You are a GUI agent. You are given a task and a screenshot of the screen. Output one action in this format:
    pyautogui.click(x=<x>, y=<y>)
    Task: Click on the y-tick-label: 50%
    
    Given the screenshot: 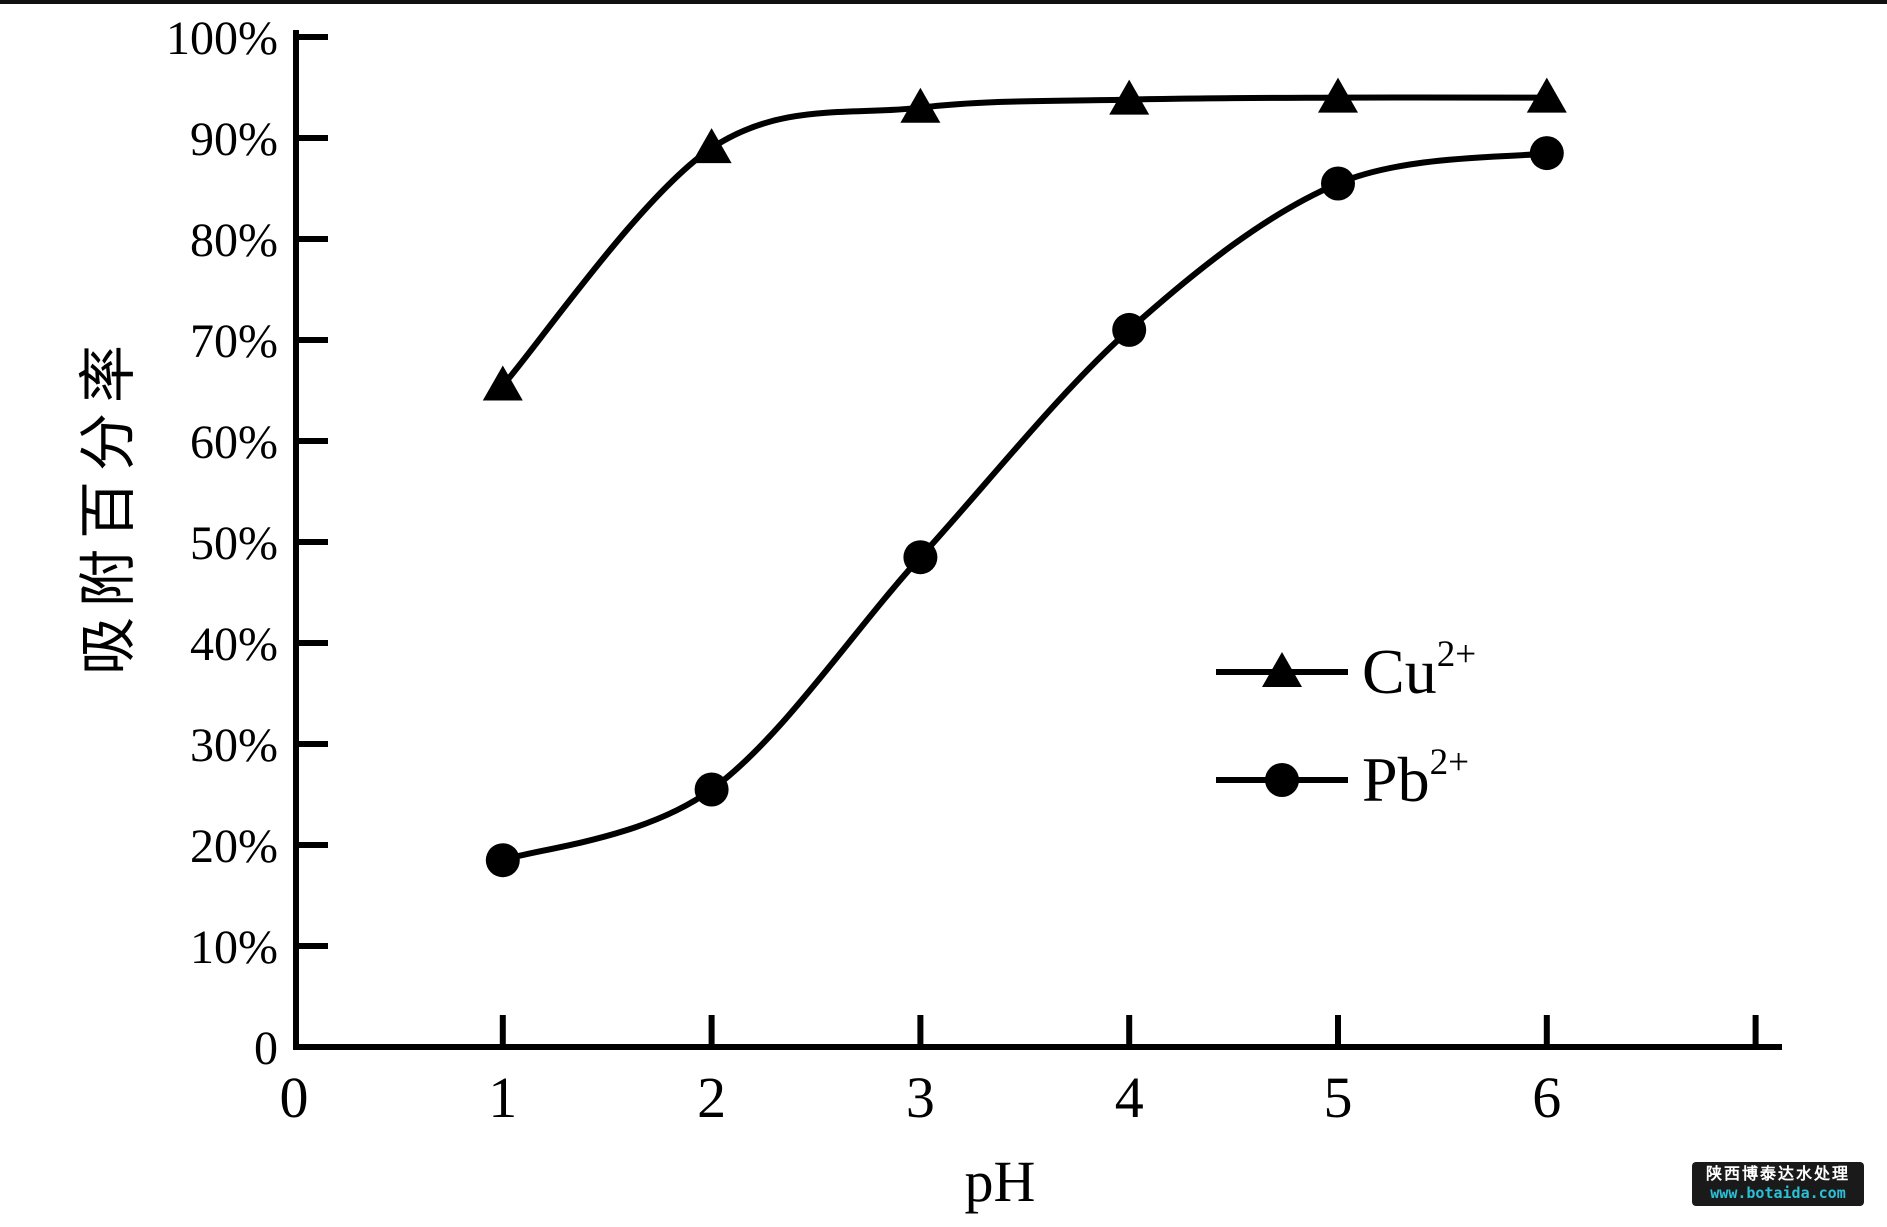 What is the action you would take?
    pyautogui.click(x=234, y=543)
    